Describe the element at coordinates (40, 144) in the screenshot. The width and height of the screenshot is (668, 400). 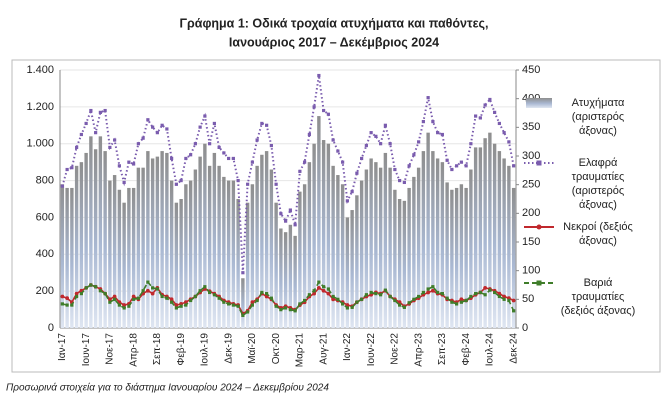
I see `y-tick-label: 1.000` at that location.